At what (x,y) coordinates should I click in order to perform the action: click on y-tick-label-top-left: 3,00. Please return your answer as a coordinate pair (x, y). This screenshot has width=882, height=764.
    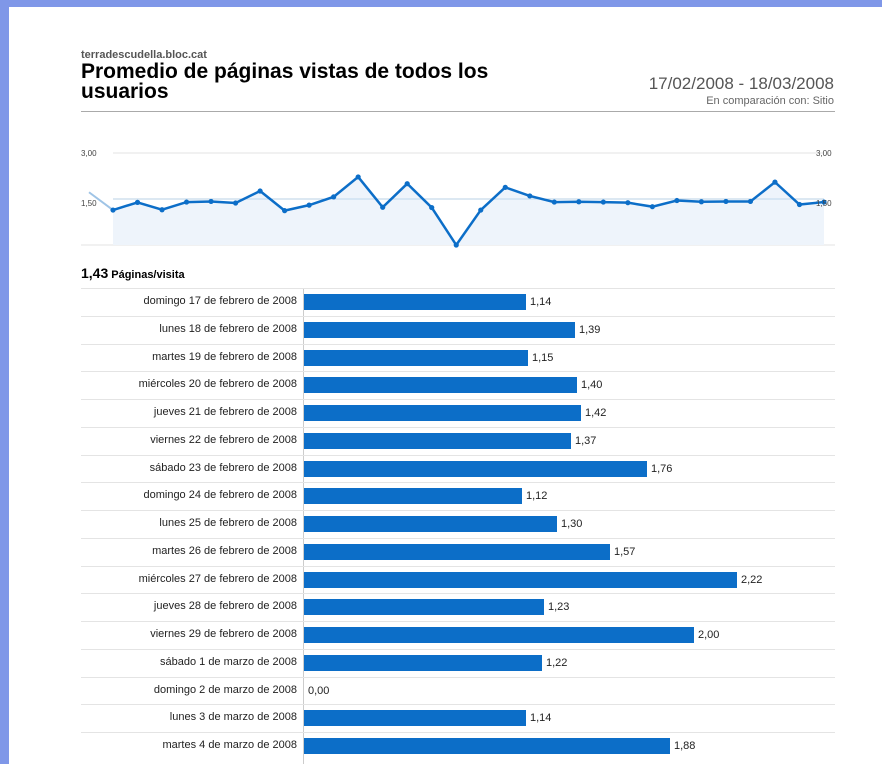
    Looking at the image, I should click on (89, 153).